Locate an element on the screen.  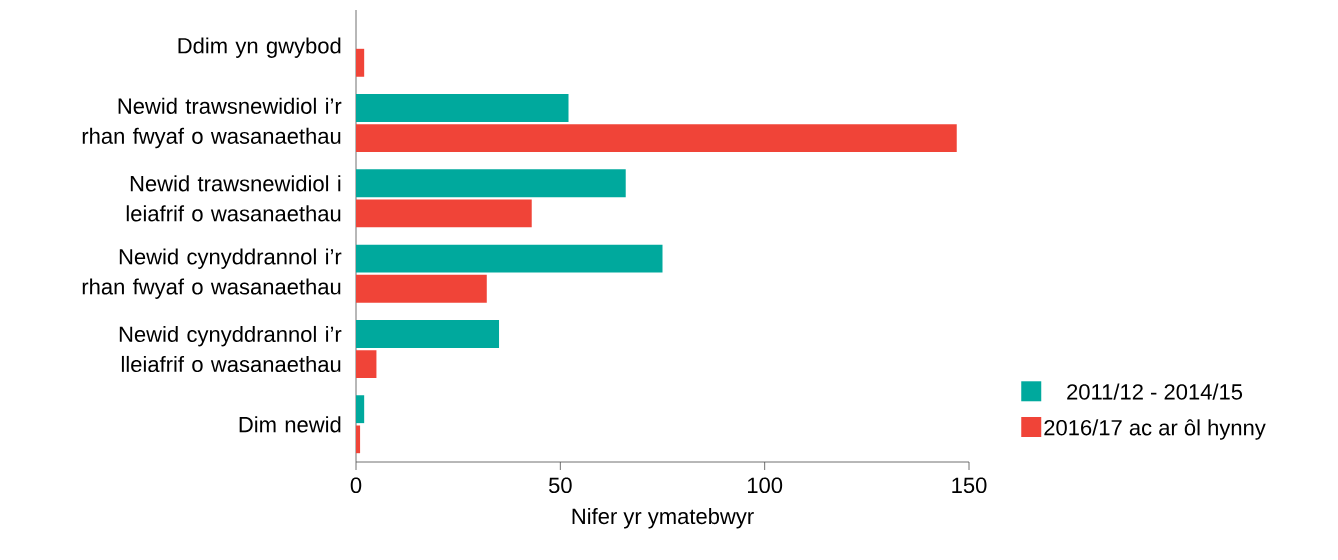
y-tick-label: Ddim yn gwybod is located at coordinates (259, 47).